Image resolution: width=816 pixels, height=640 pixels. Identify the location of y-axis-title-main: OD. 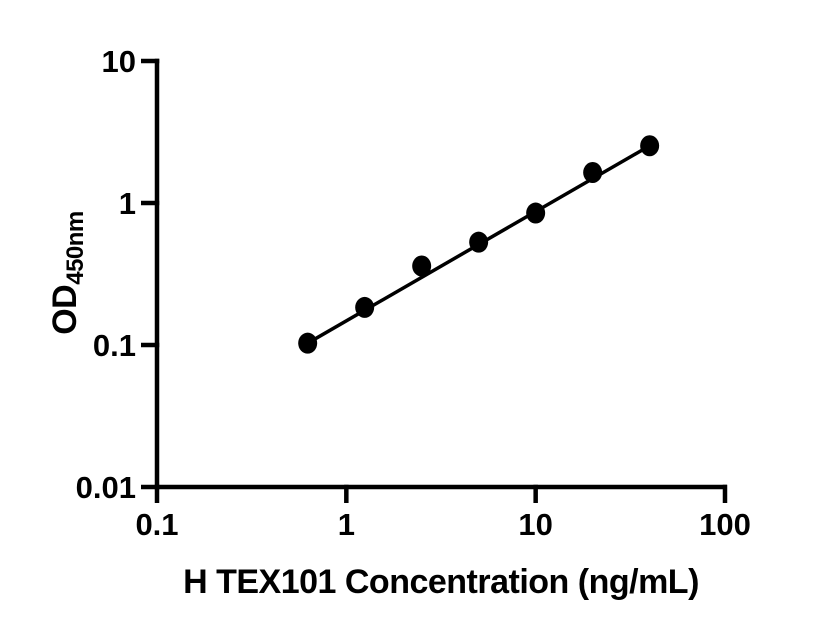
(65, 310).